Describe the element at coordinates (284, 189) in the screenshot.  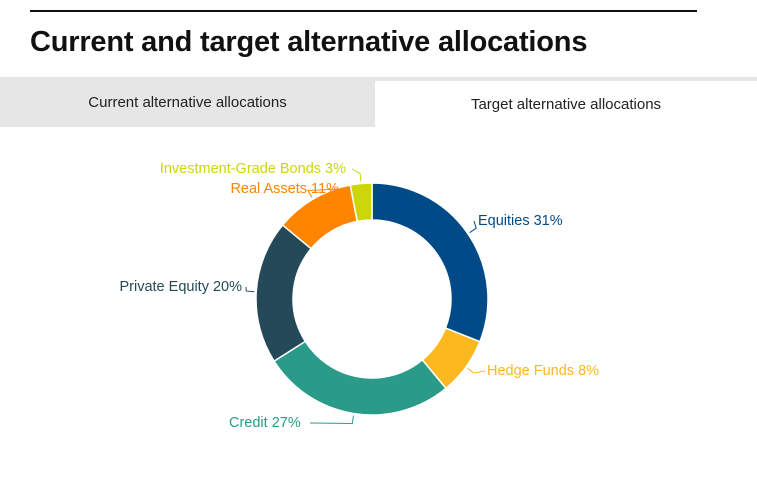
I see `slice-label: Real Assets 11%` at that location.